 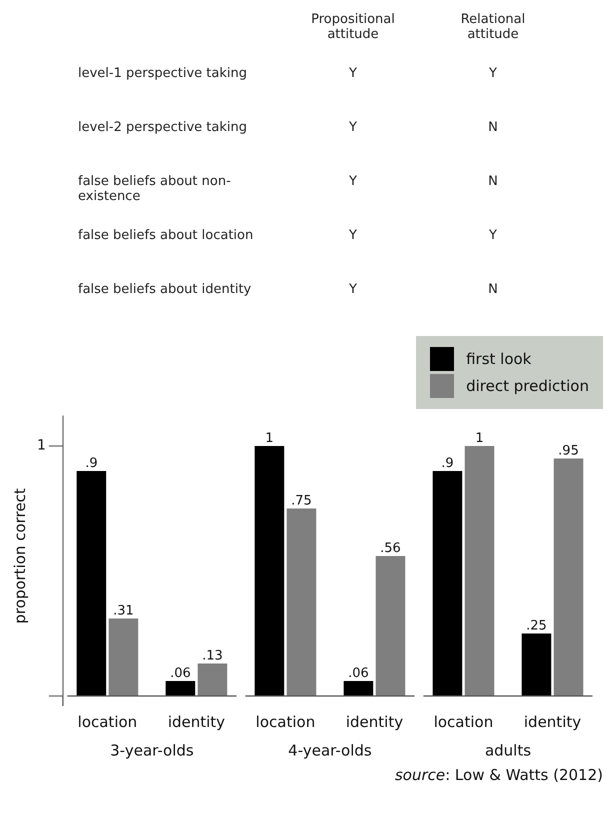 What do you see at coordinates (155, 189) in the screenshot?
I see `text: false beliefs about non-existence` at bounding box center [155, 189].